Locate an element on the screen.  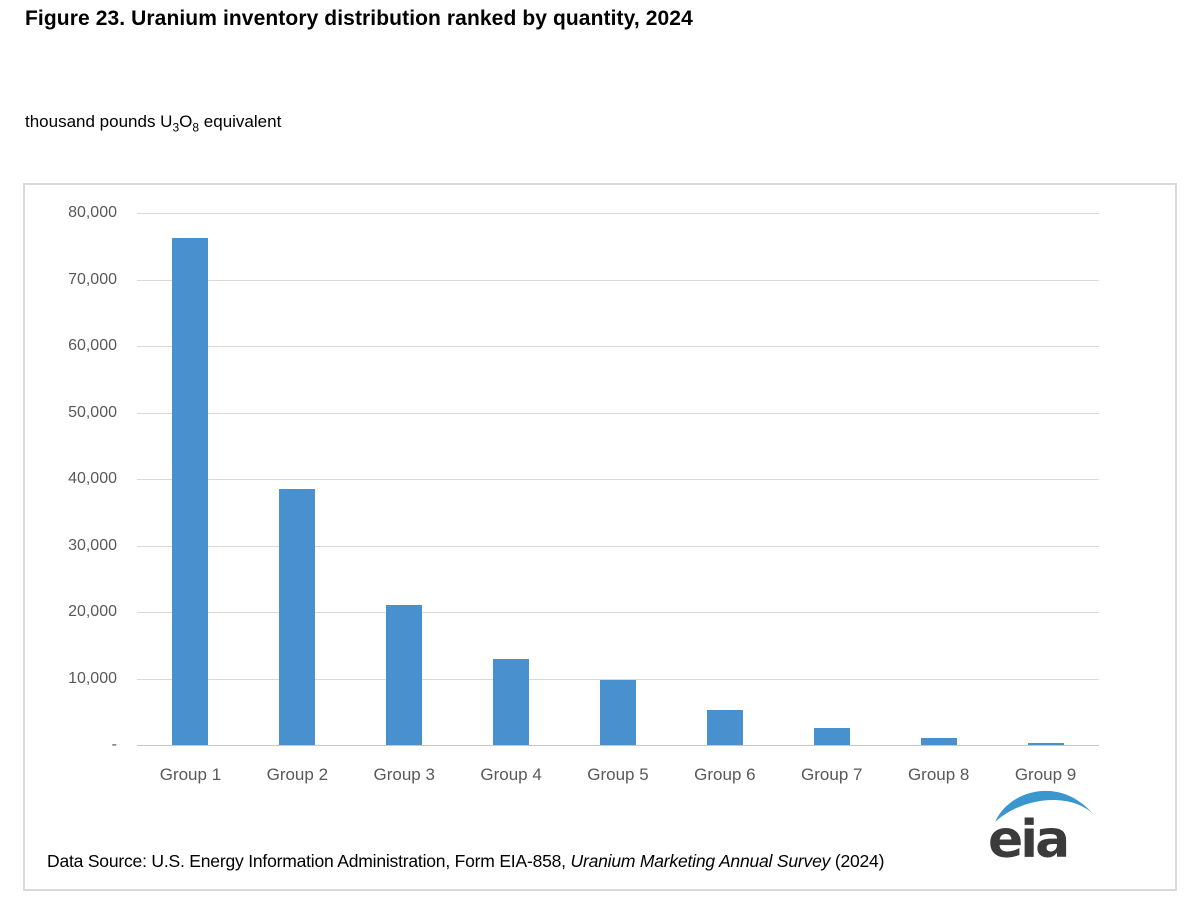
x-tick-label: Group 3 is located at coordinates (404, 774).